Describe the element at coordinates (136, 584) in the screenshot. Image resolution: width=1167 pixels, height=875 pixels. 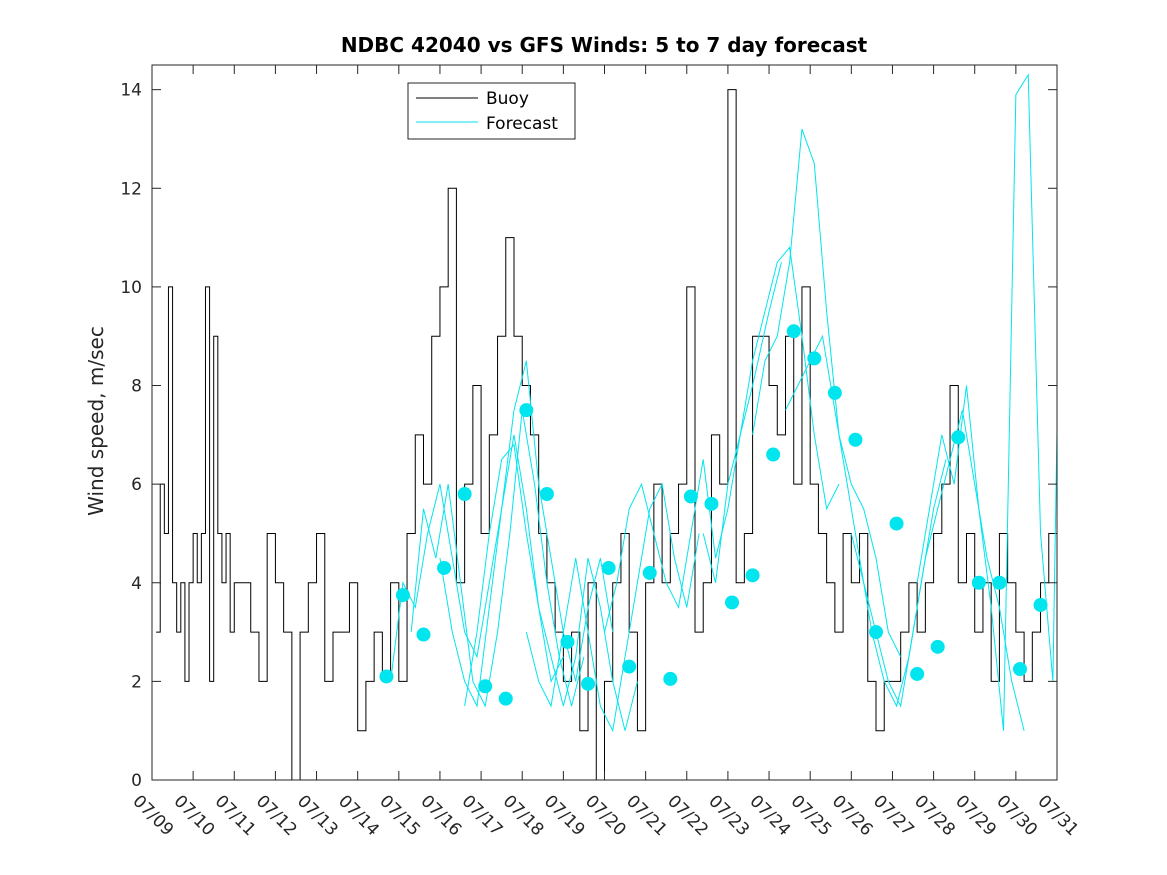
I see `y-tick-label: 4` at that location.